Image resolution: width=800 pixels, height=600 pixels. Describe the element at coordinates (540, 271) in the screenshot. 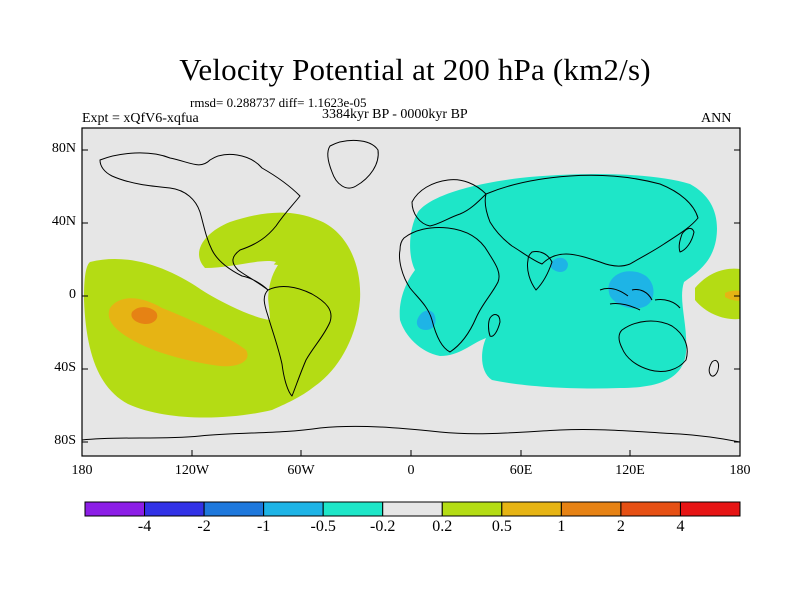

I see `coast-india` at that location.